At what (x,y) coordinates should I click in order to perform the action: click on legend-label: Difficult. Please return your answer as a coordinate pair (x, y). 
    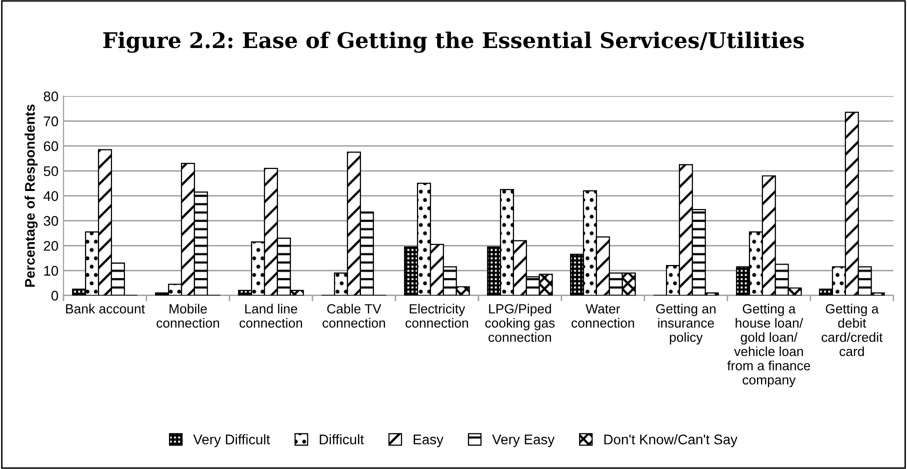
    Looking at the image, I should click on (342, 439).